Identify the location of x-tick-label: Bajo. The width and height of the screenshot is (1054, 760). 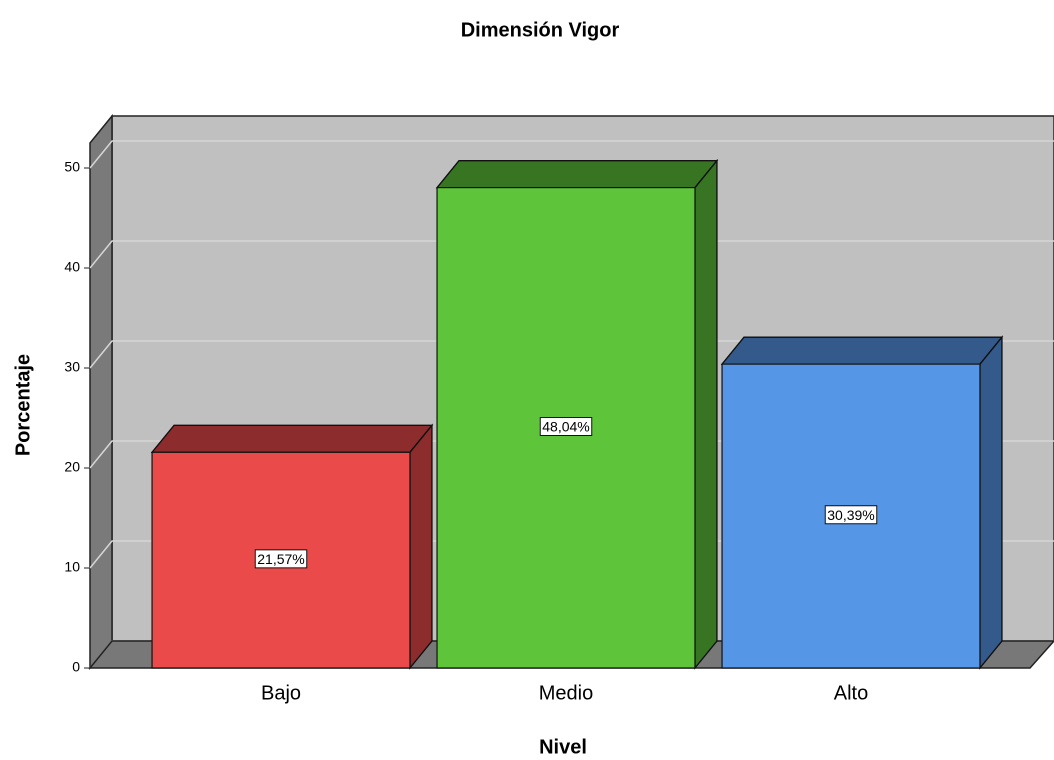
(281, 693).